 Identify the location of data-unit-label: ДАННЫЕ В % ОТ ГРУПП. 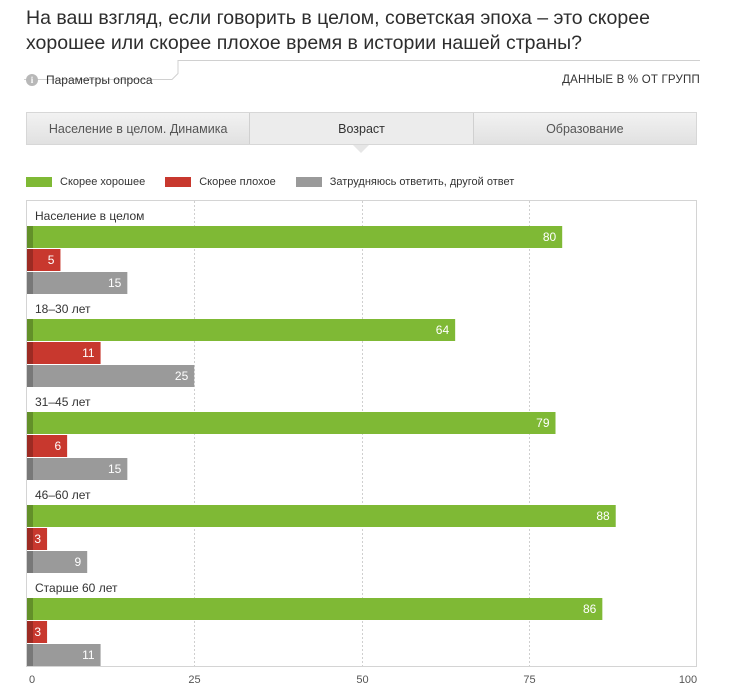
(631, 80).